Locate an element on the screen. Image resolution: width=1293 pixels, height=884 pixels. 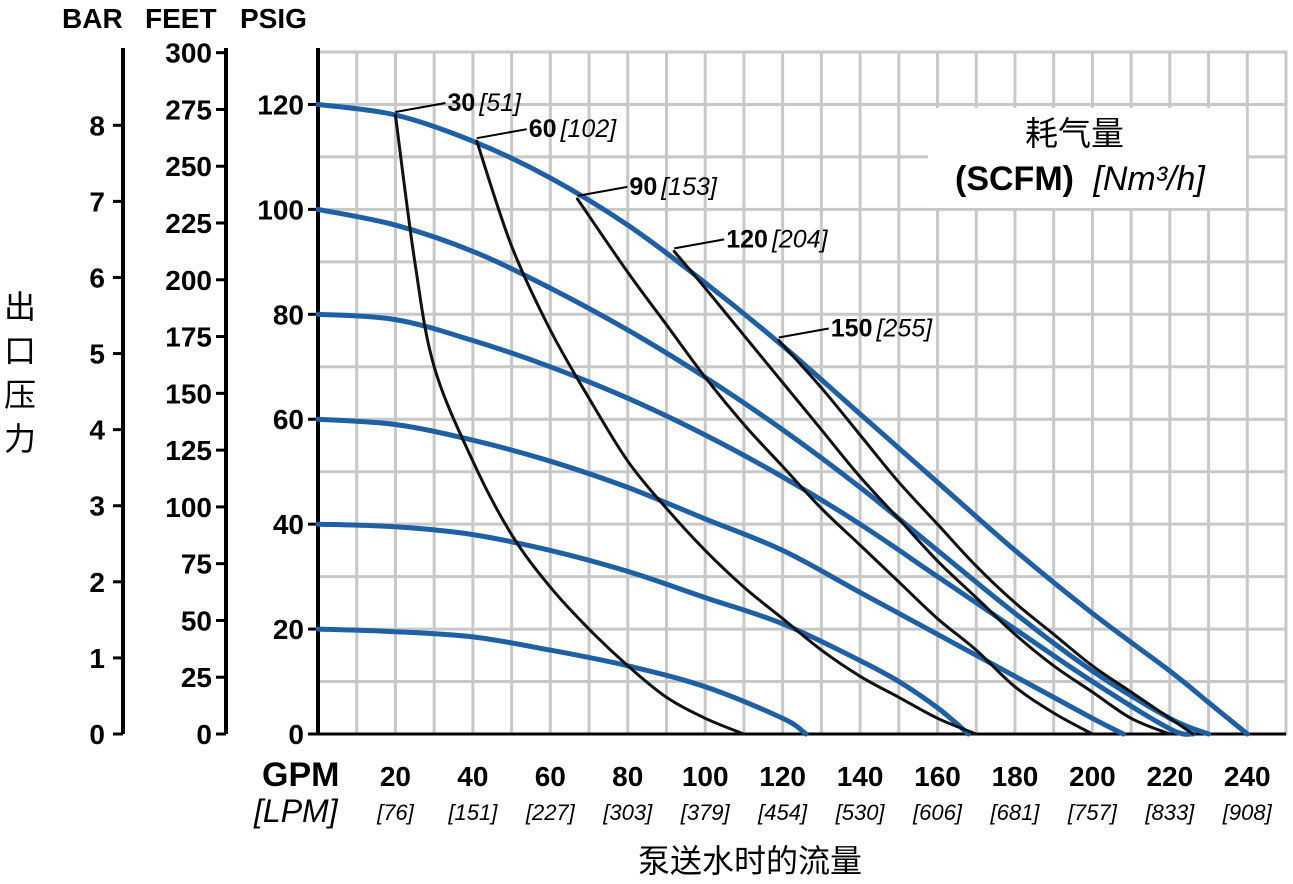
tick-label-feet: 175 is located at coordinates (188, 337).